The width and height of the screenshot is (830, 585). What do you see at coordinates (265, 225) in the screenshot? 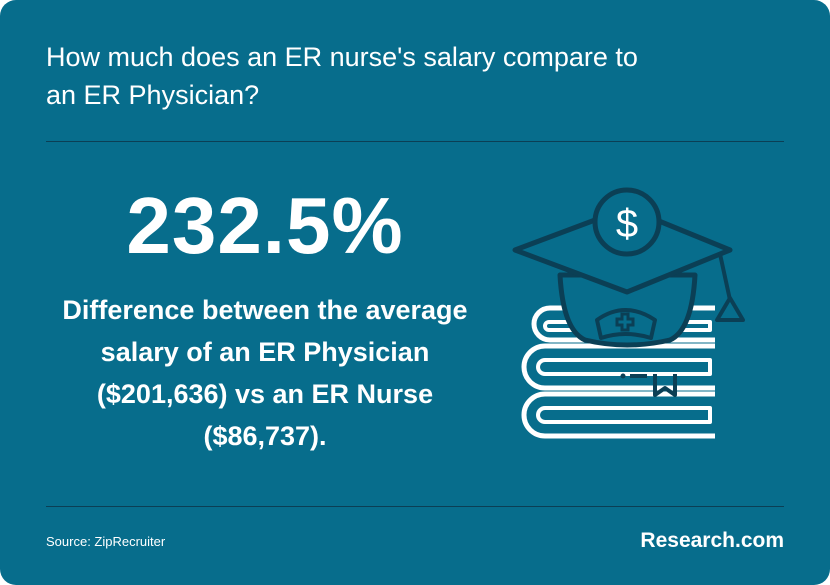
I see `percentage-stat: 232.5%` at bounding box center [265, 225].